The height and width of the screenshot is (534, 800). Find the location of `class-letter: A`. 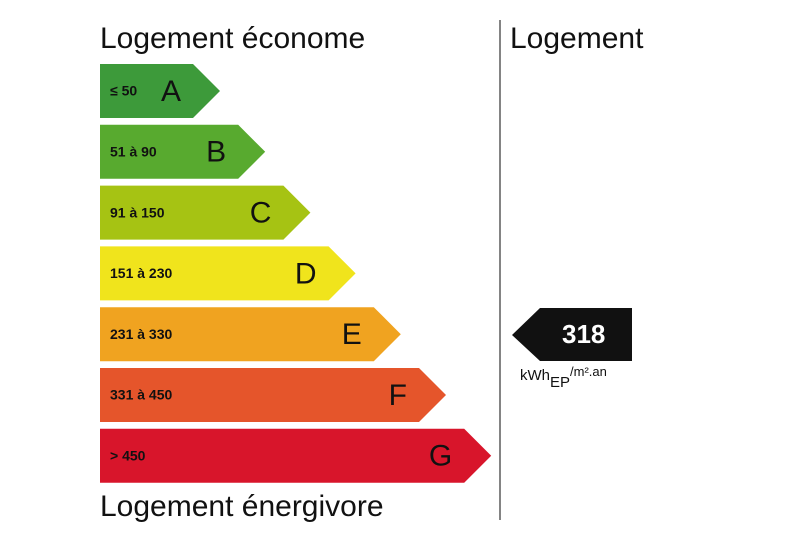

class-letter: A is located at coordinates (171, 91).